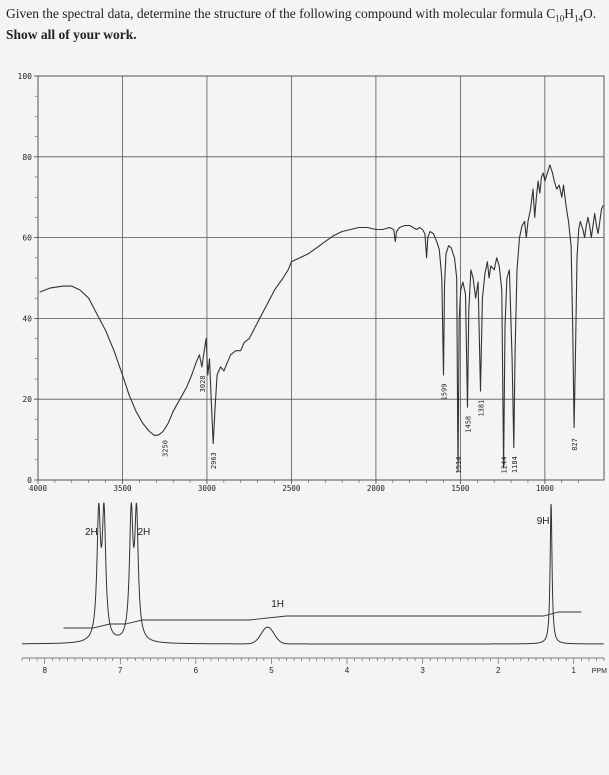  Describe the element at coordinates (460, 488) in the screenshot. I see `ir-x-tick-label: 1500` at that location.